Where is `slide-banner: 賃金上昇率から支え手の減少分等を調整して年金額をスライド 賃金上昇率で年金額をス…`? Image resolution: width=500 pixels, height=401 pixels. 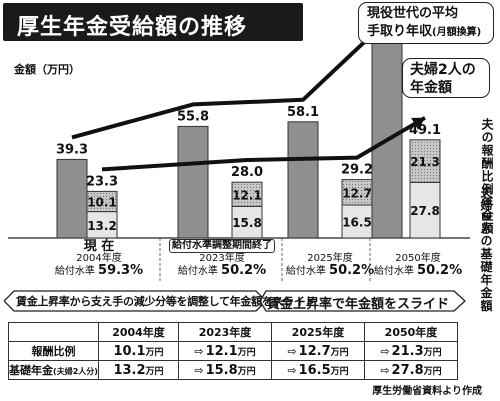 slide-banner: 賃金上昇率から支え手の減少分等を調整して年金額をスライド 賃金上昇率で年金額をス… is located at coordinates (235, 301).